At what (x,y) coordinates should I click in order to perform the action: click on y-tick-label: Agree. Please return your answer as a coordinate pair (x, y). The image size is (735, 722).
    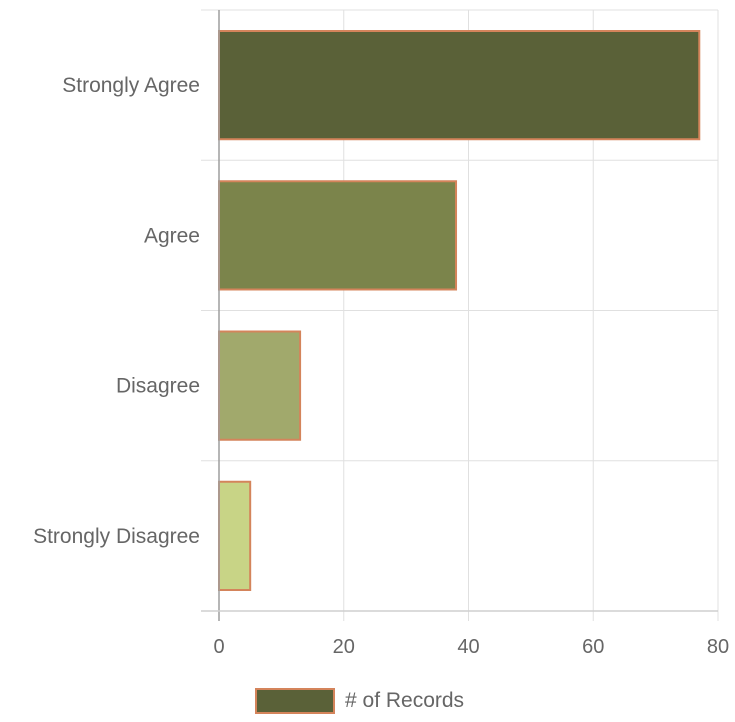
    Looking at the image, I should click on (172, 235).